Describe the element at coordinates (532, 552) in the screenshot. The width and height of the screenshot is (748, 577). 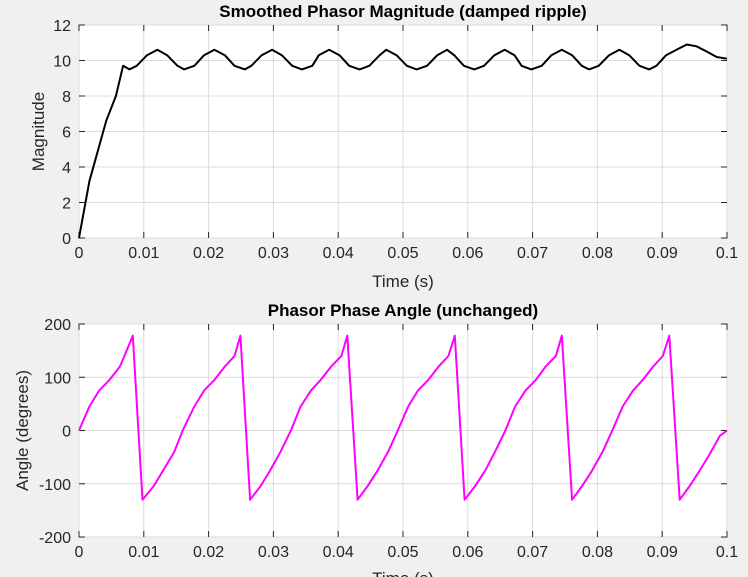
I see `phase-angle-x-tick-label: 0.07` at that location.